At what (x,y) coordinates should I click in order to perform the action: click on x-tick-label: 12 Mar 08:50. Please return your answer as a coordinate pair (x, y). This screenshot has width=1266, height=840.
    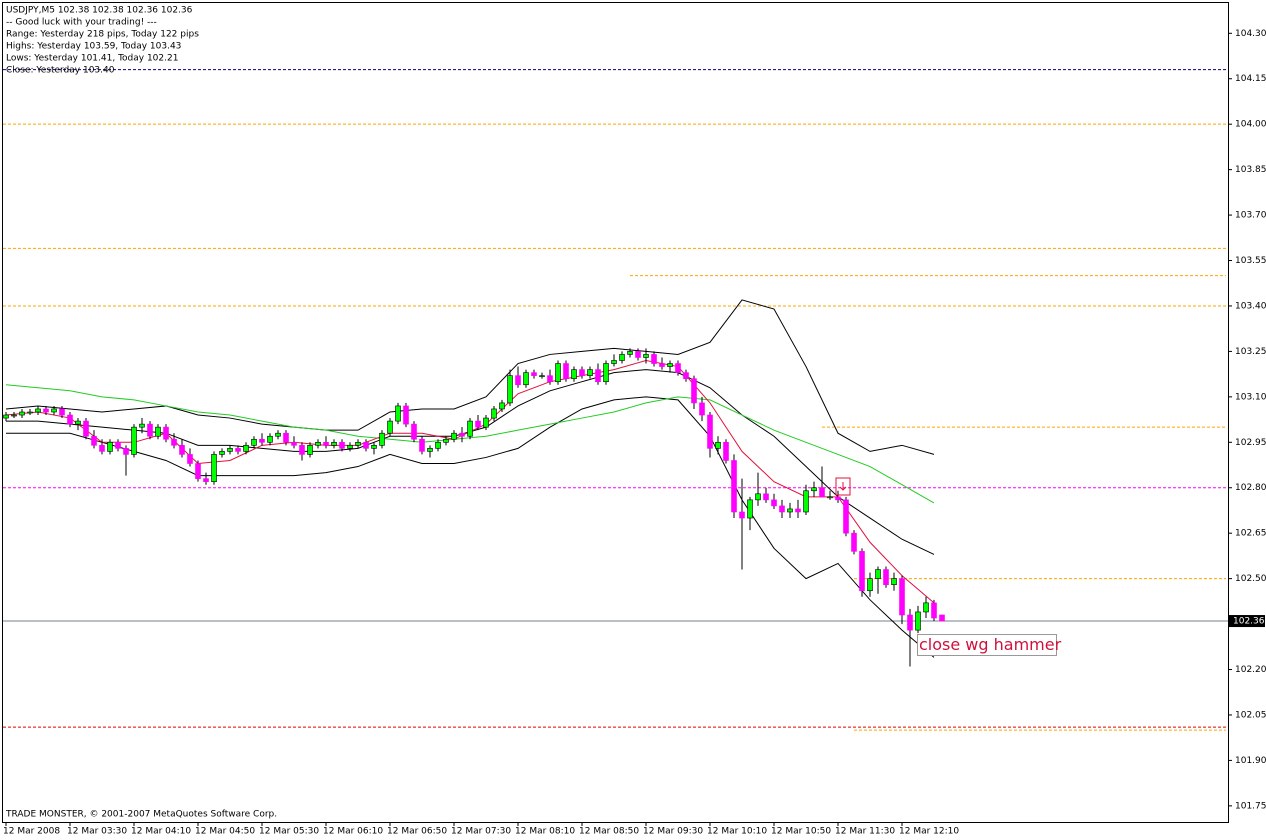
    Looking at the image, I should click on (609, 832).